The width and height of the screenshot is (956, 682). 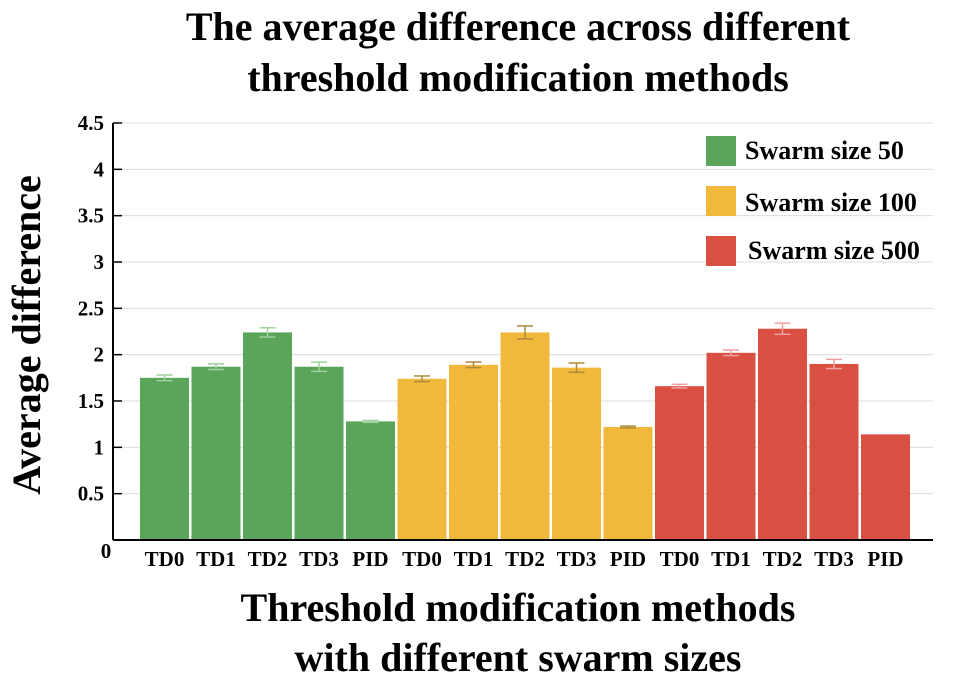 I want to click on y-tick-label-4: 2, so click(x=99, y=355).